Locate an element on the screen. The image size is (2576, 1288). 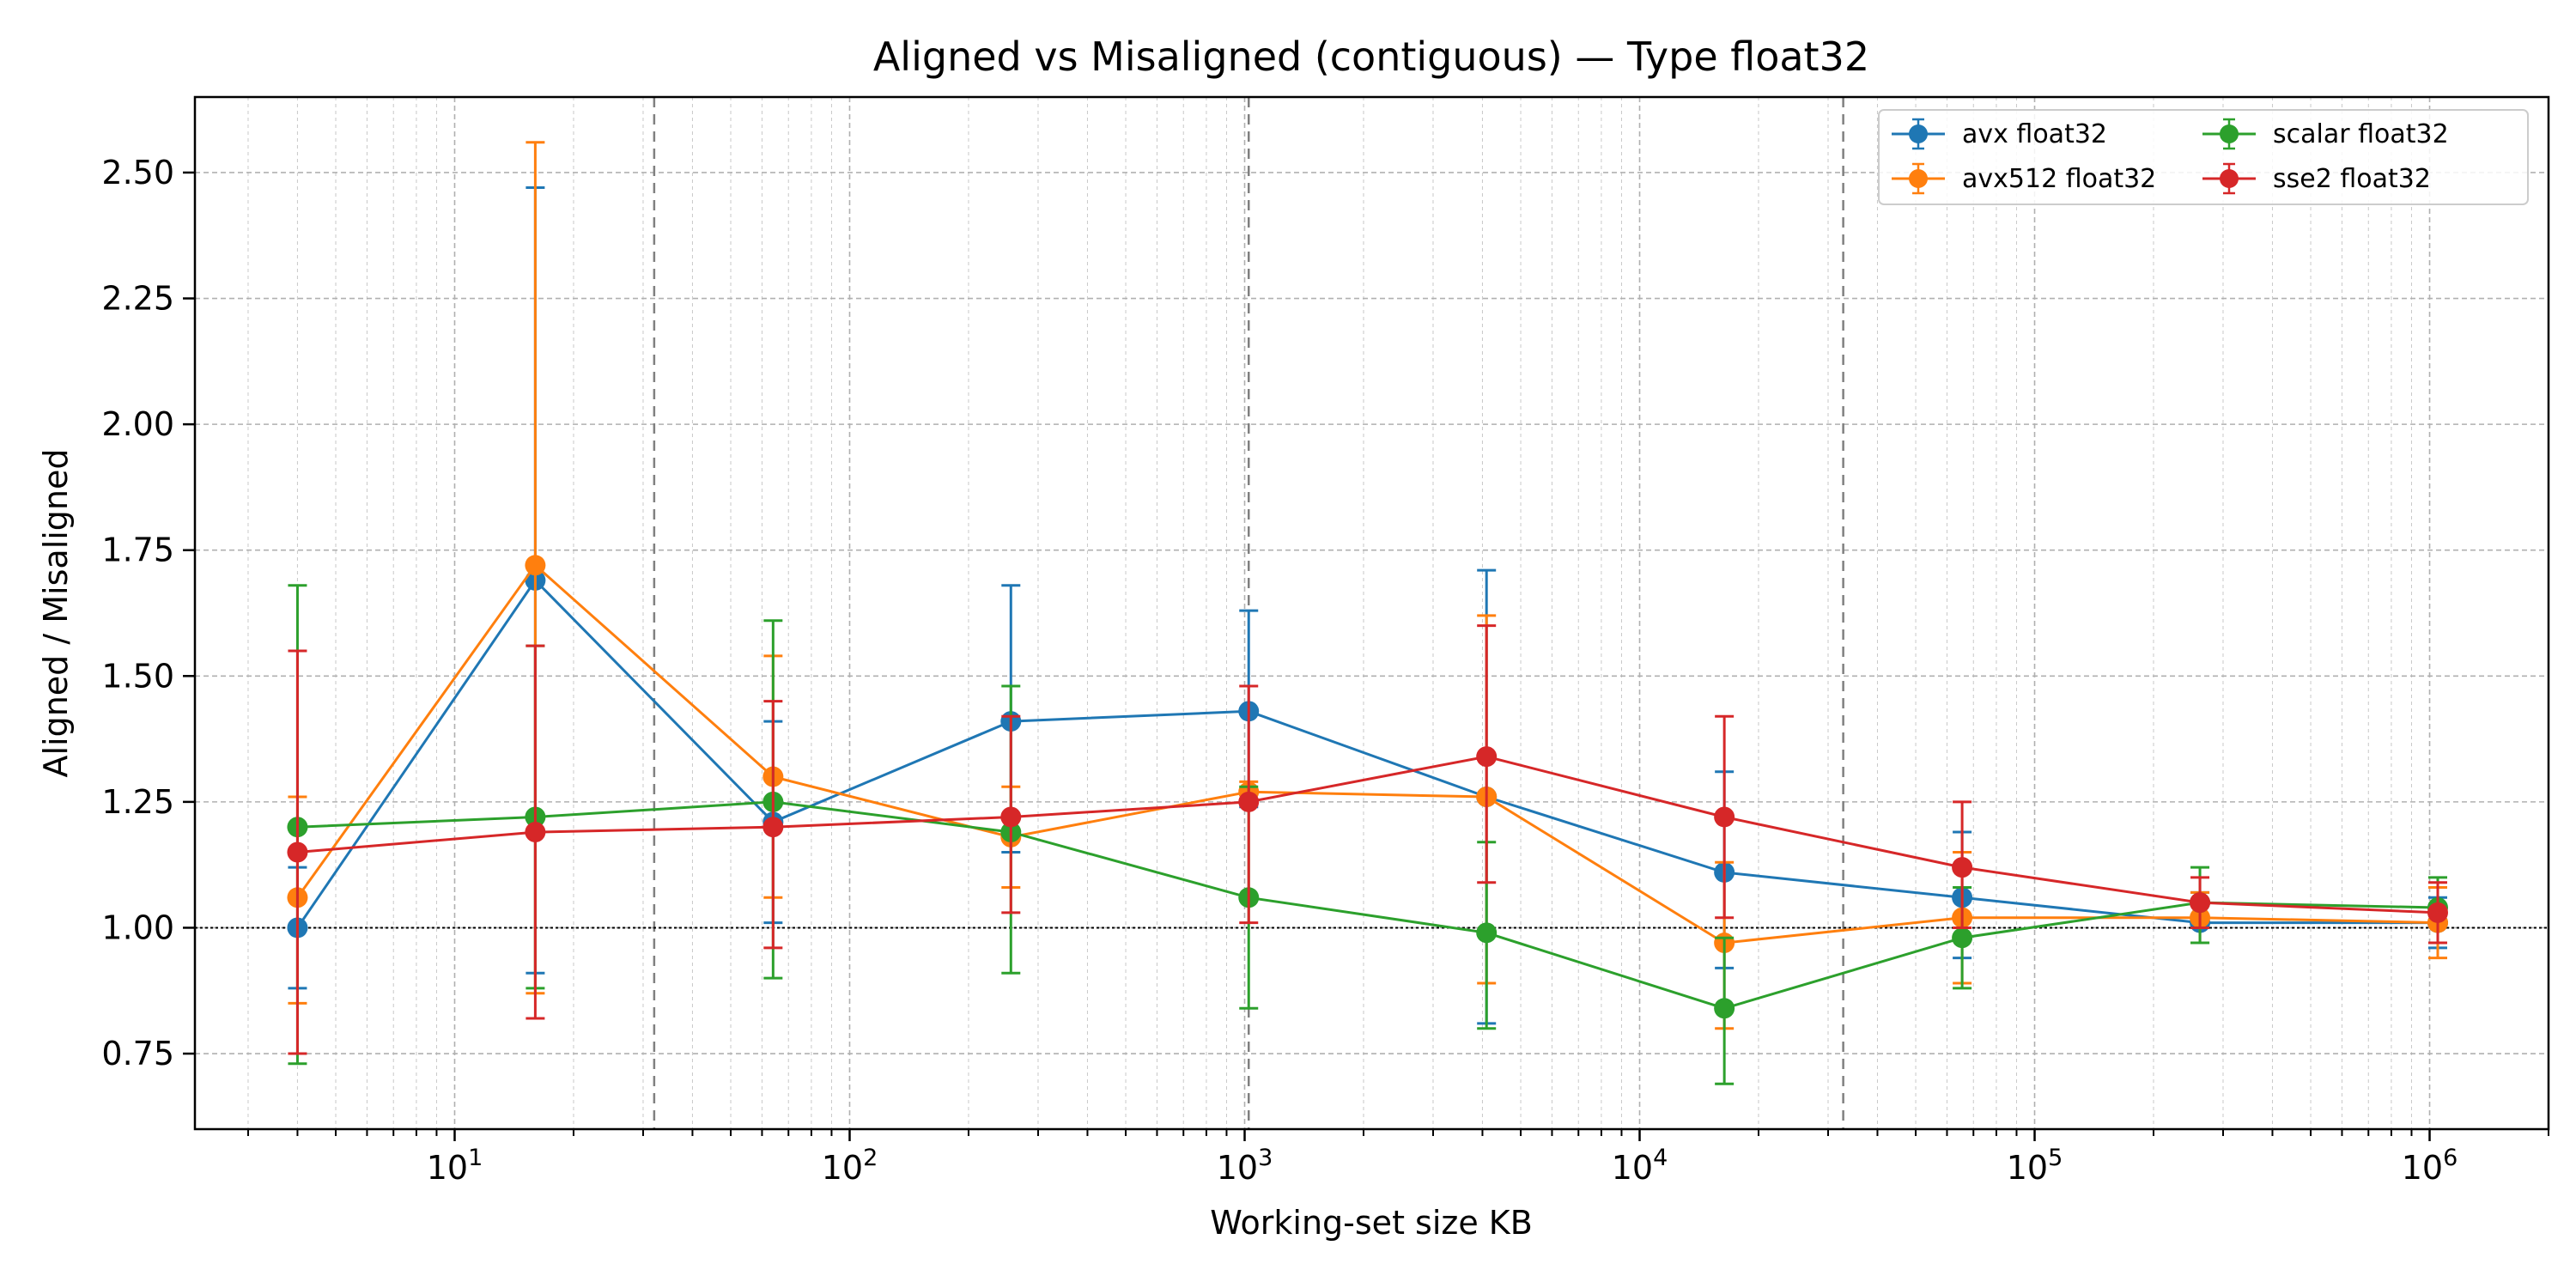
x-axis-label: Working-set size KB is located at coordinates (1371, 1223).